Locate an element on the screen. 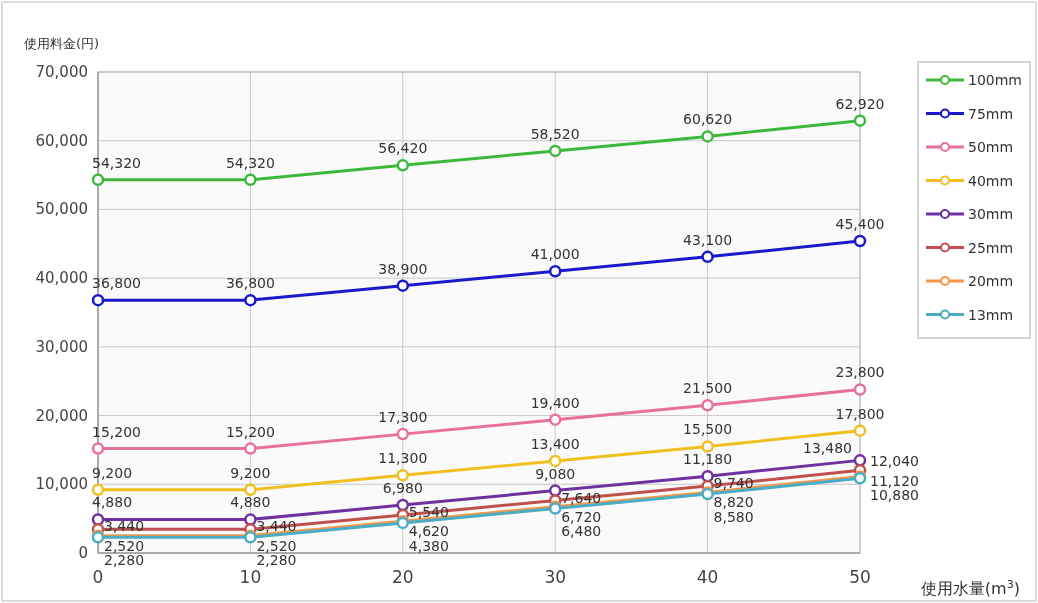 The height and width of the screenshot is (603, 1038). data-label: 13,480 is located at coordinates (827, 448).